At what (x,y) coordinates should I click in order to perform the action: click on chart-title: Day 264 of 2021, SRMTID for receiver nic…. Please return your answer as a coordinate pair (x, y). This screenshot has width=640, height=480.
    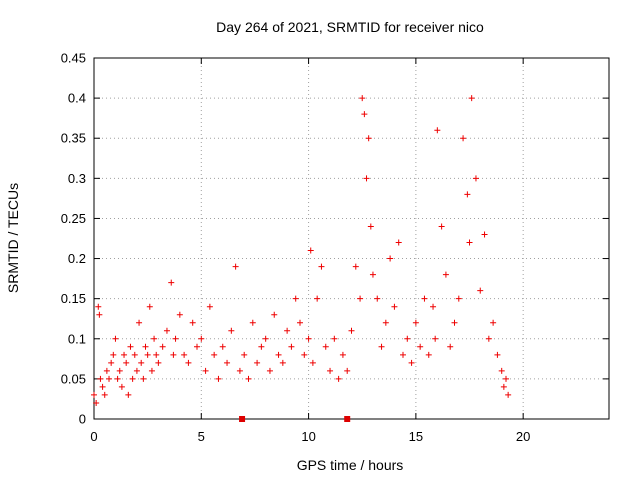
    Looking at the image, I should click on (350, 27).